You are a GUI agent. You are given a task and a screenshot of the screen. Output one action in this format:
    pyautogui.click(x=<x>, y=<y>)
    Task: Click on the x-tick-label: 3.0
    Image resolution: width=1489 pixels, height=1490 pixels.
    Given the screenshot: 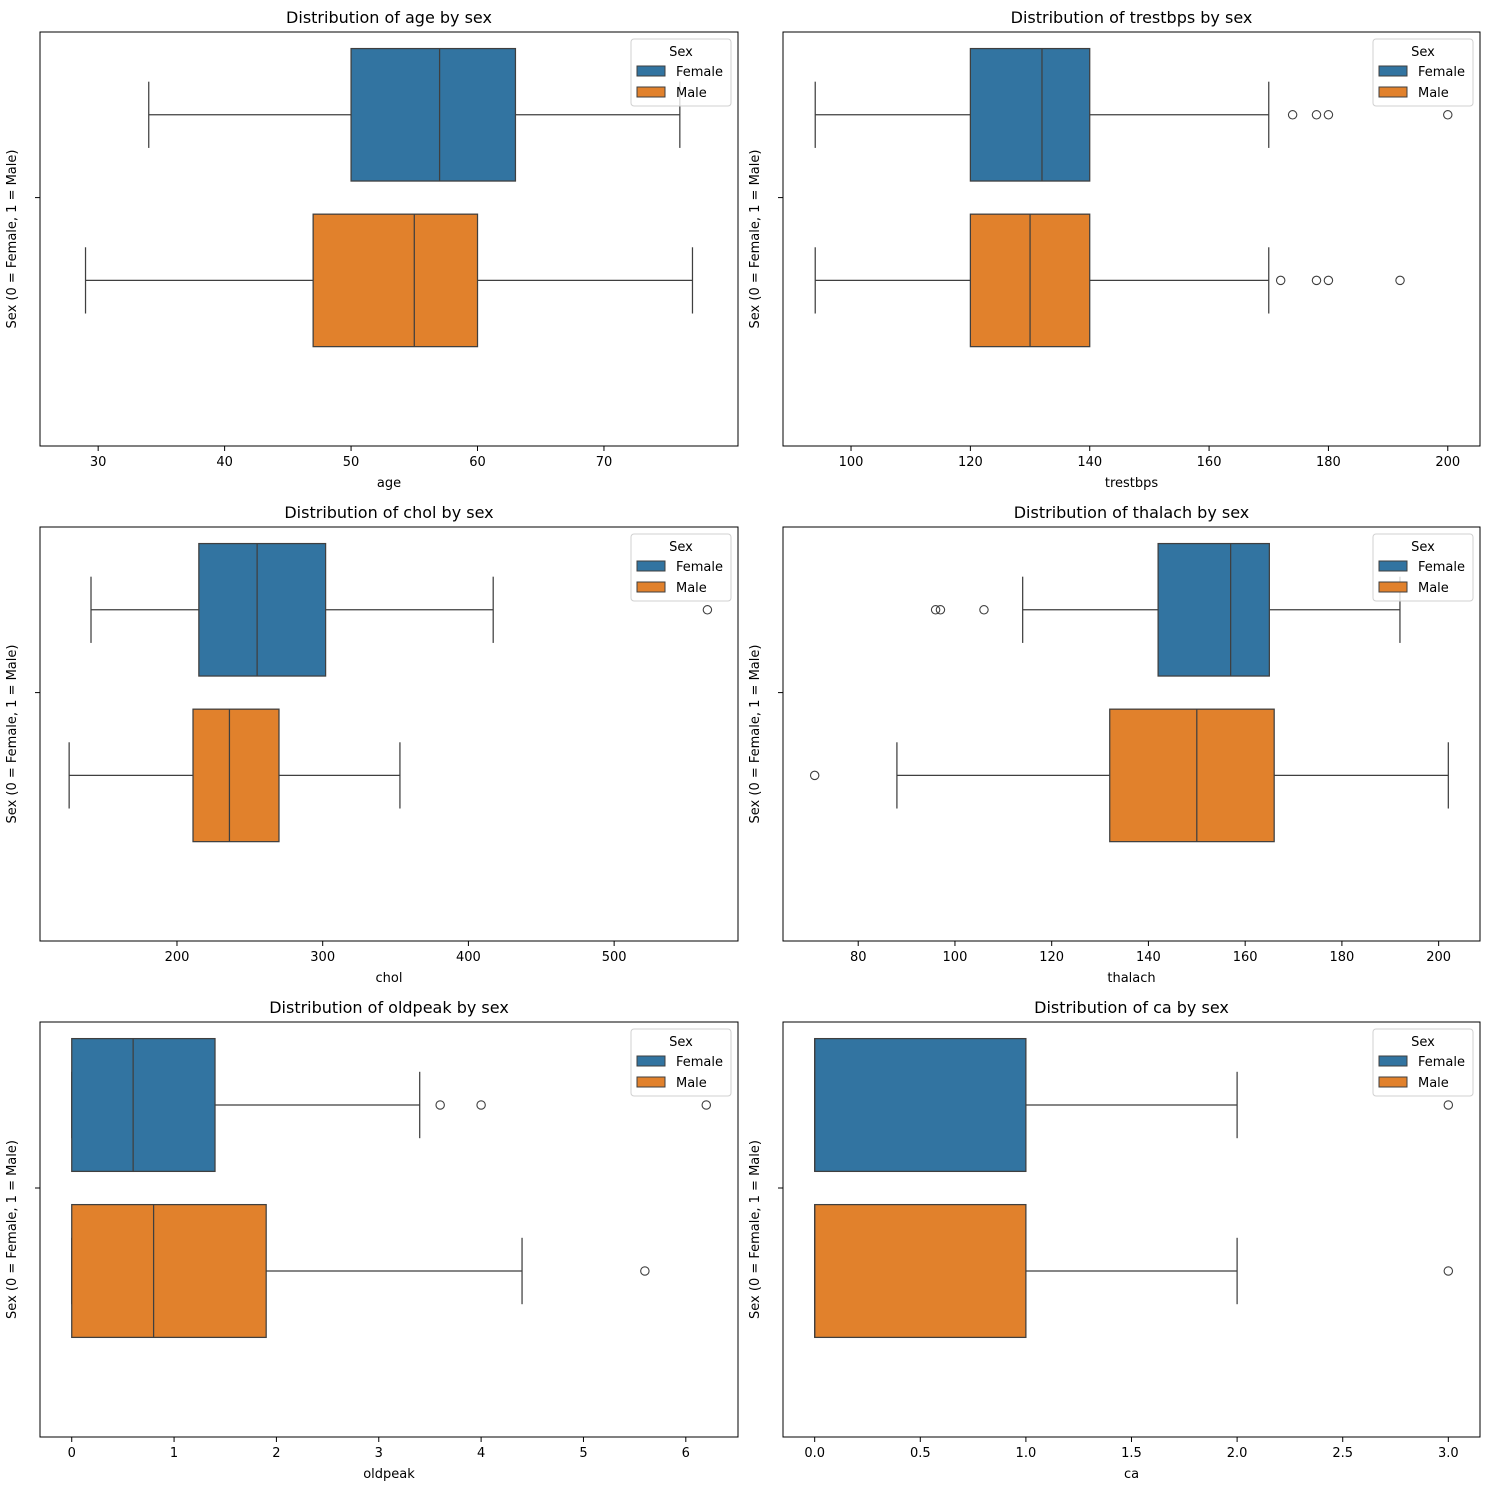 What is the action you would take?
    pyautogui.click(x=1448, y=1453)
    